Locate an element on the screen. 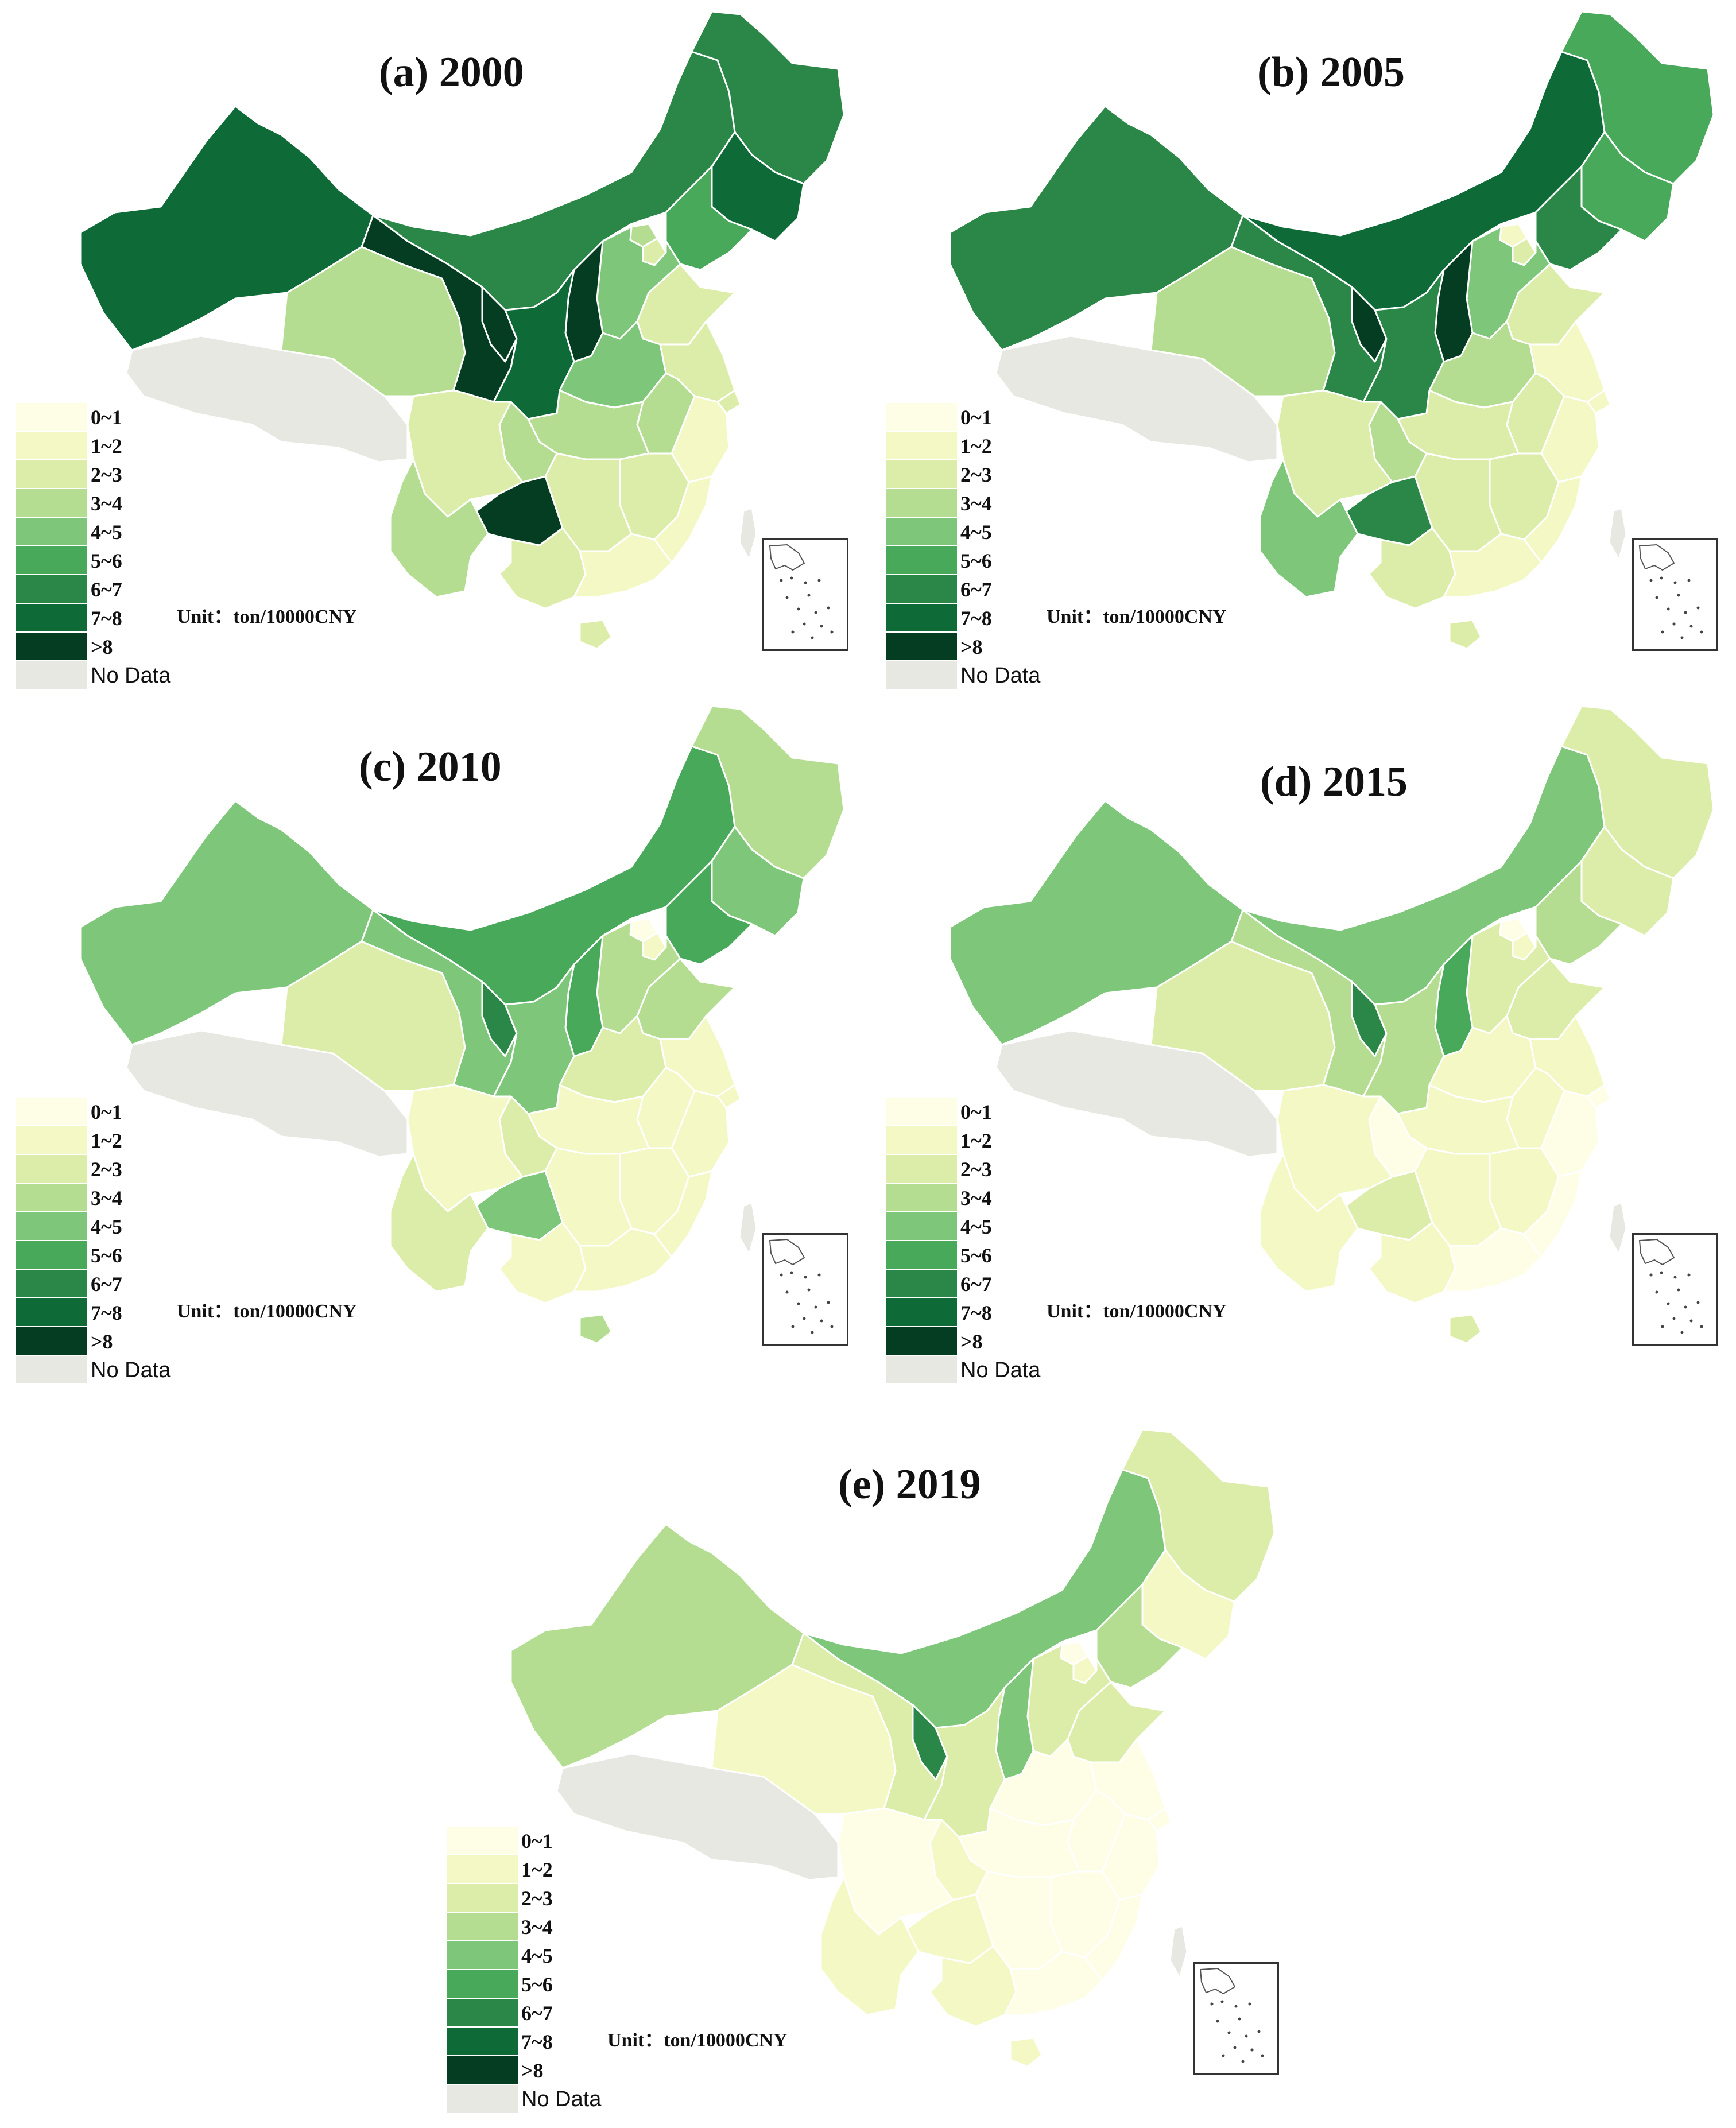 Image resolution: width=1736 pixels, height=2128 pixels. panel-title: (a) 2000 is located at coordinates (451, 72).